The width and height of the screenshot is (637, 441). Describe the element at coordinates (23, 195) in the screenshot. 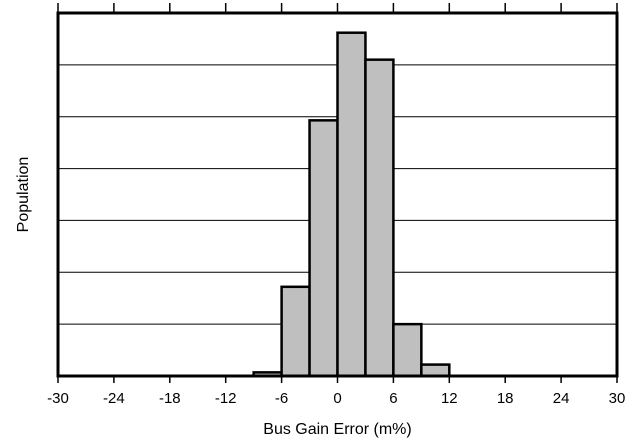

I see `y-axis-label: Population` at that location.